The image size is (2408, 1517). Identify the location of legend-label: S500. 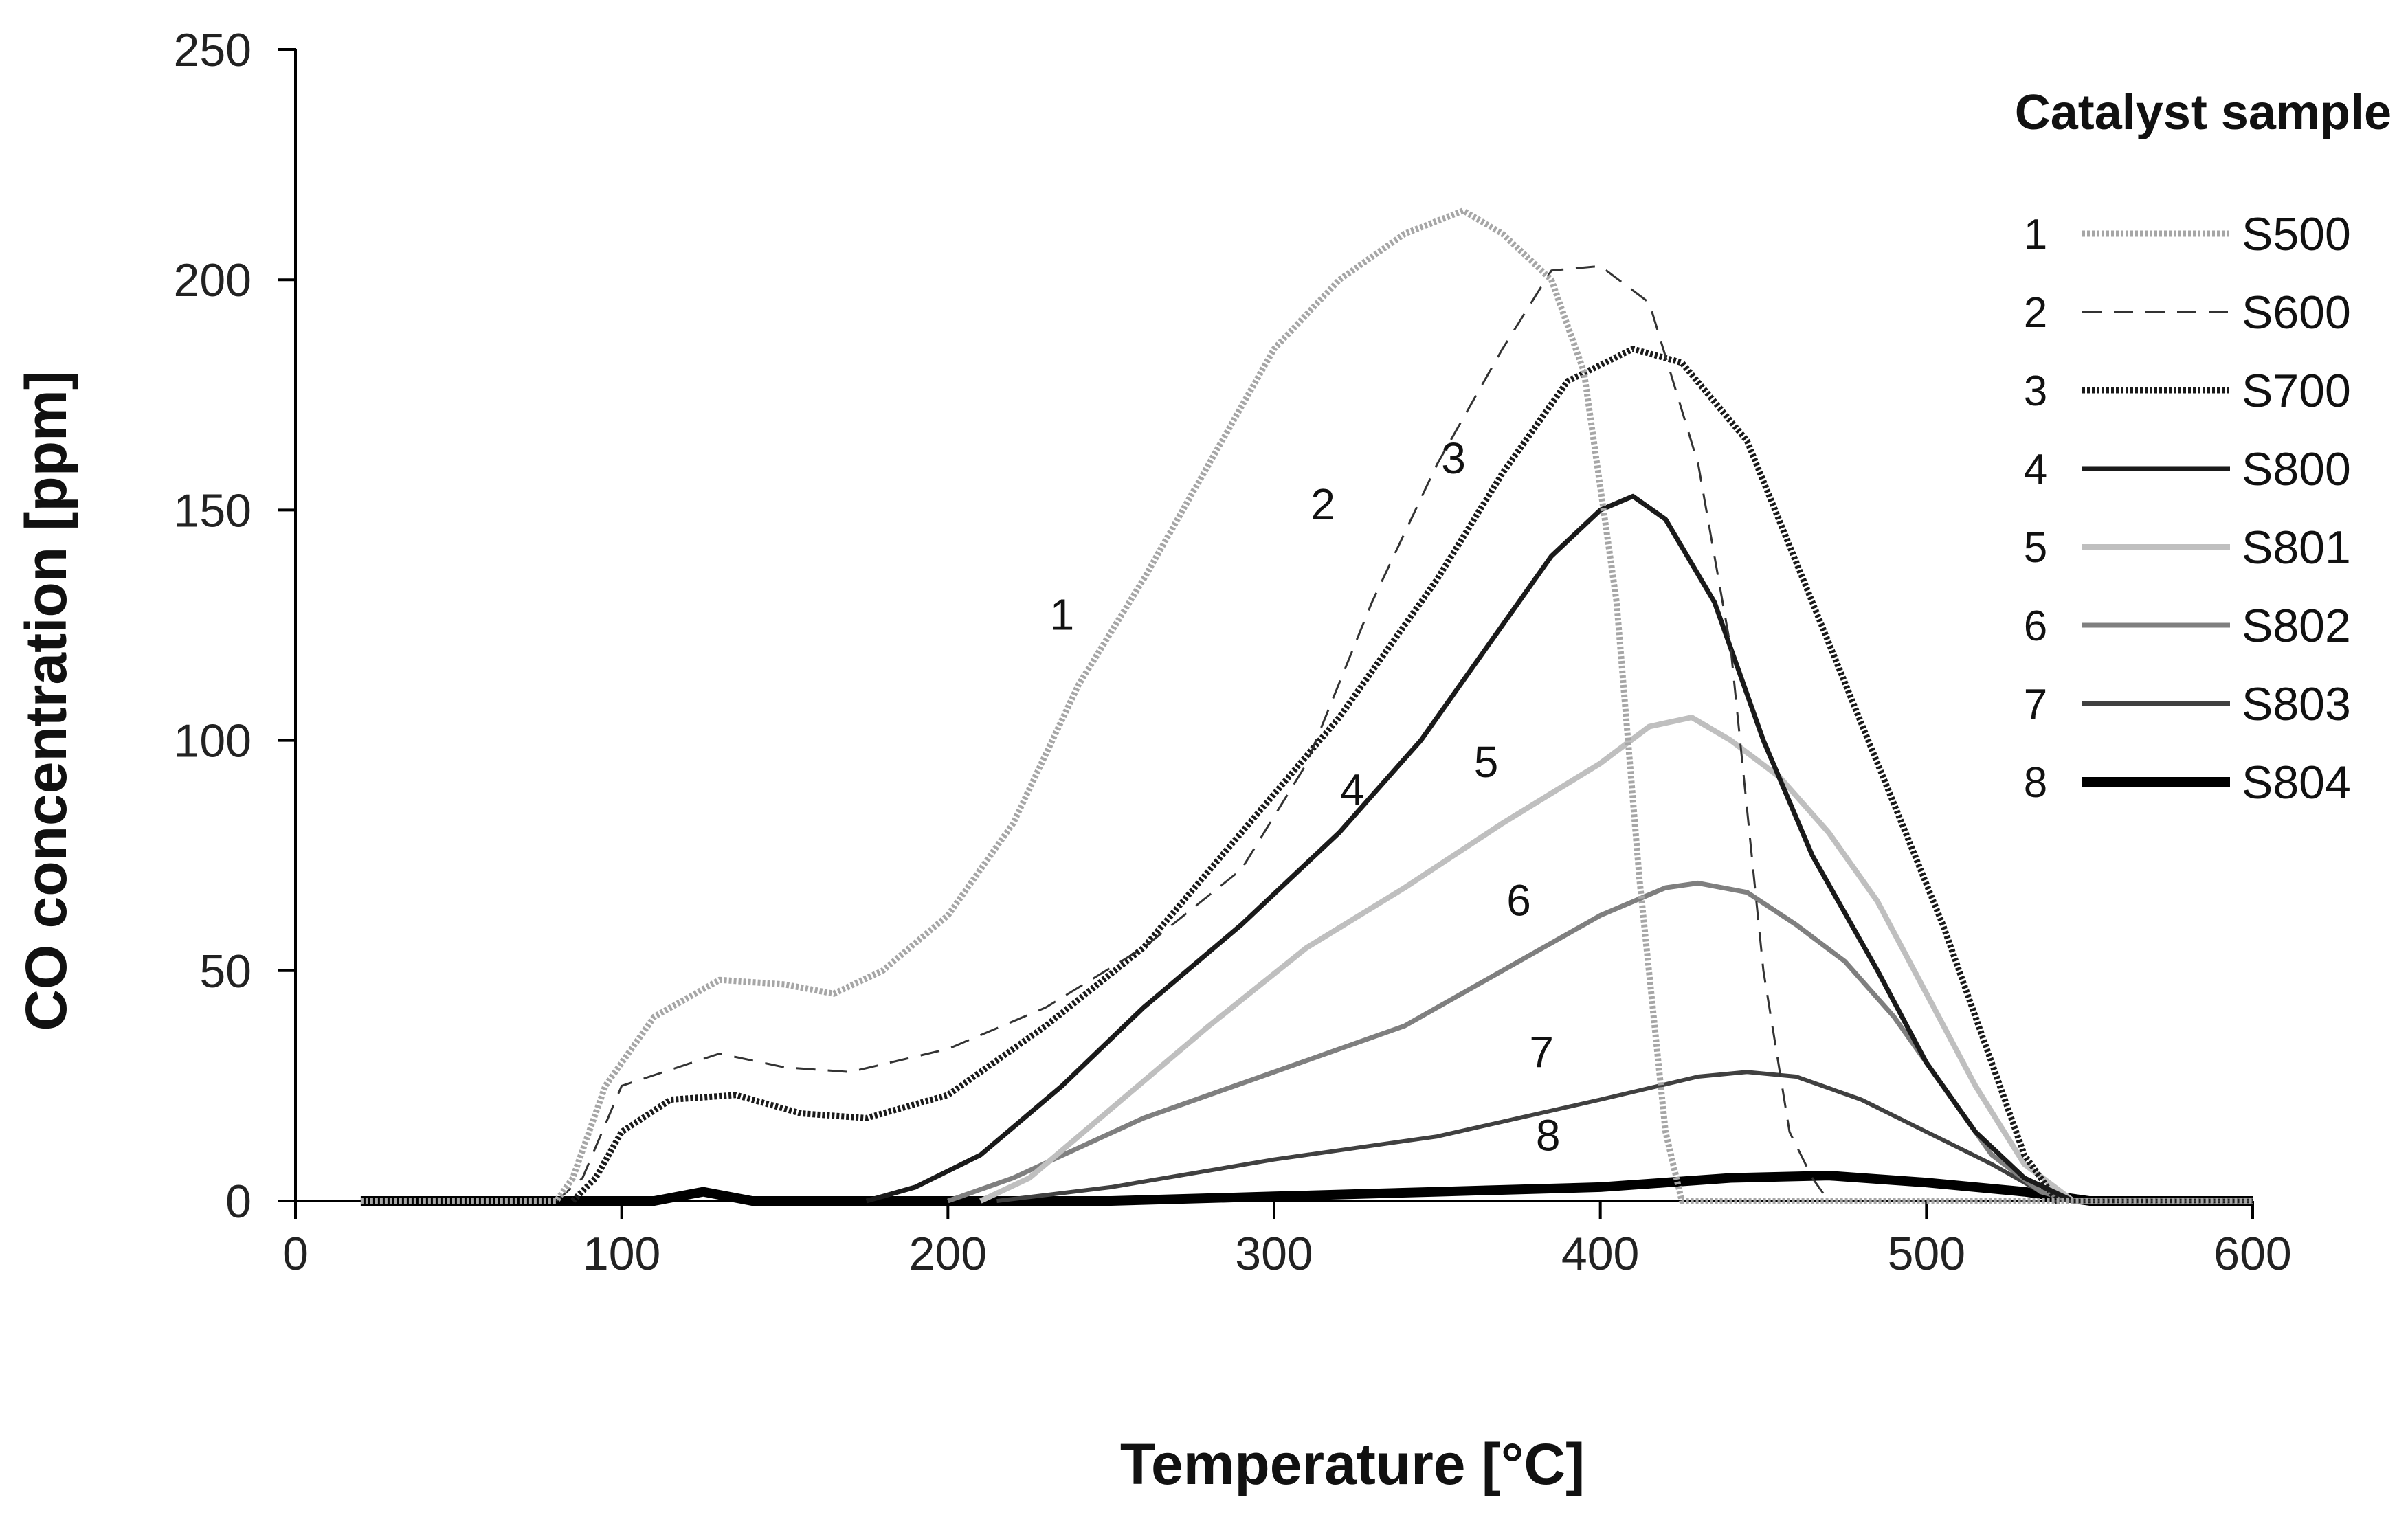
(2296, 234).